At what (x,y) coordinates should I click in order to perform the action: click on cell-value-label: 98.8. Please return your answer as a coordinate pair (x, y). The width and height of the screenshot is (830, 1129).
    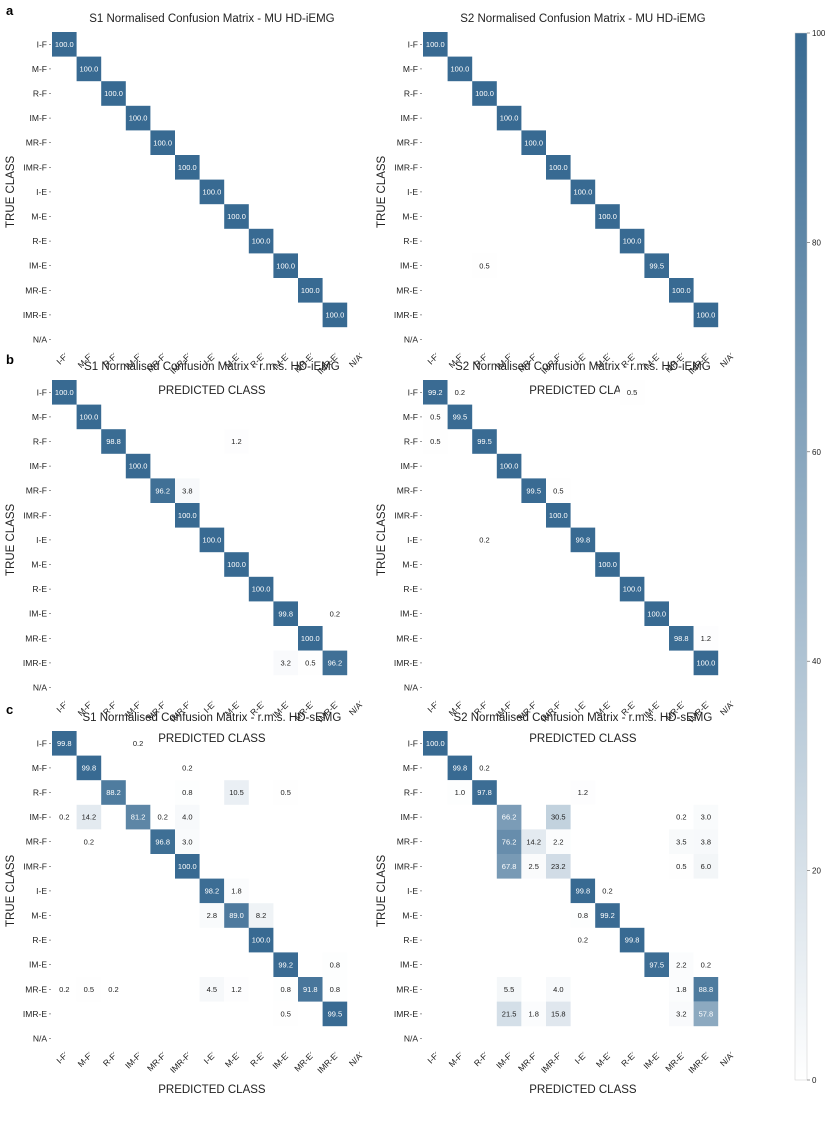
    Looking at the image, I should click on (681, 638).